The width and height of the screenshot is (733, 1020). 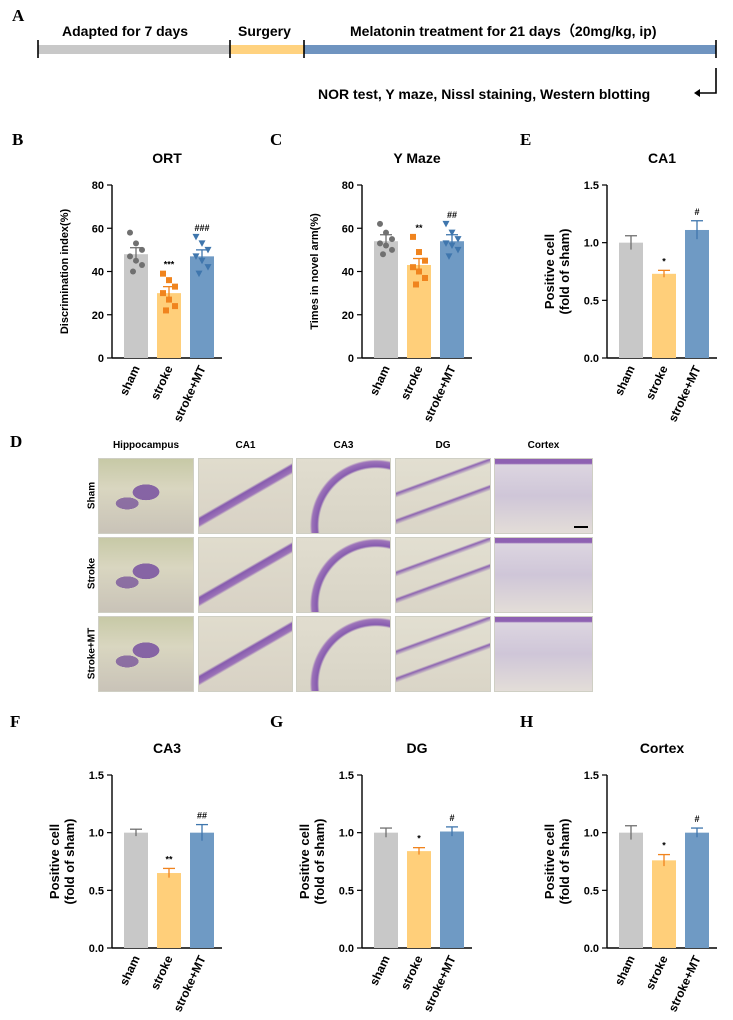 What do you see at coordinates (526, 139) in the screenshot?
I see `panel-letter-e: E` at bounding box center [526, 139].